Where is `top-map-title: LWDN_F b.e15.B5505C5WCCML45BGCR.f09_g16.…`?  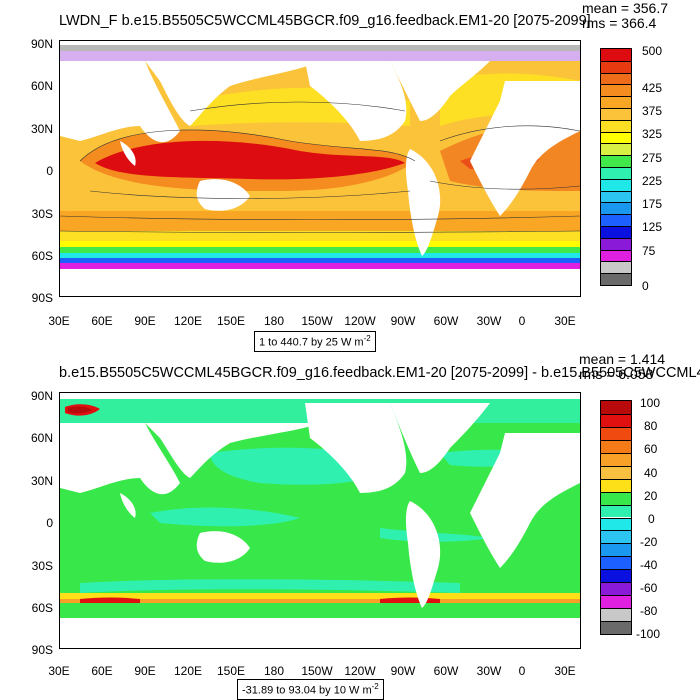
top-map-title: LWDN_F b.e15.B5505C5WCCML45BGCR.f09_g16.… is located at coordinates (325, 21).